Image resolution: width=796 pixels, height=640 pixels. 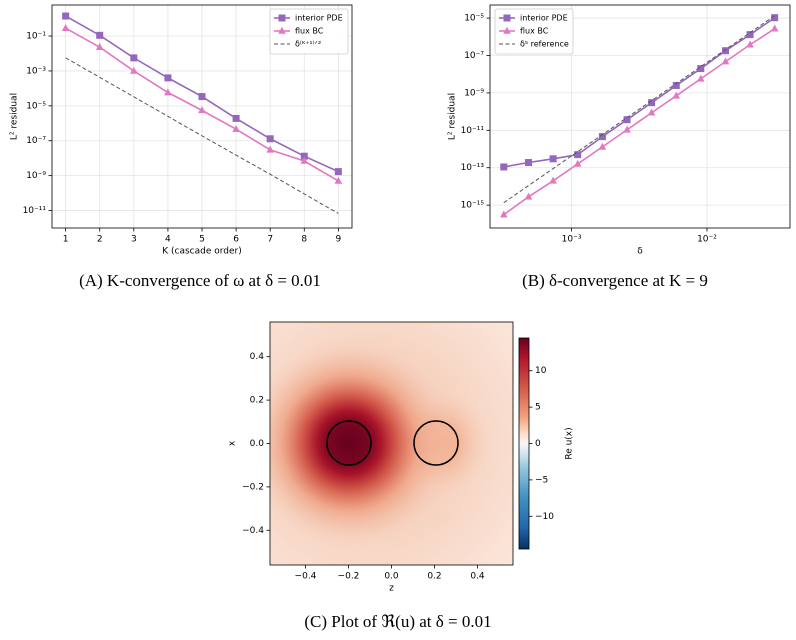 I want to click on x-tick-label: 8, so click(x=304, y=240).